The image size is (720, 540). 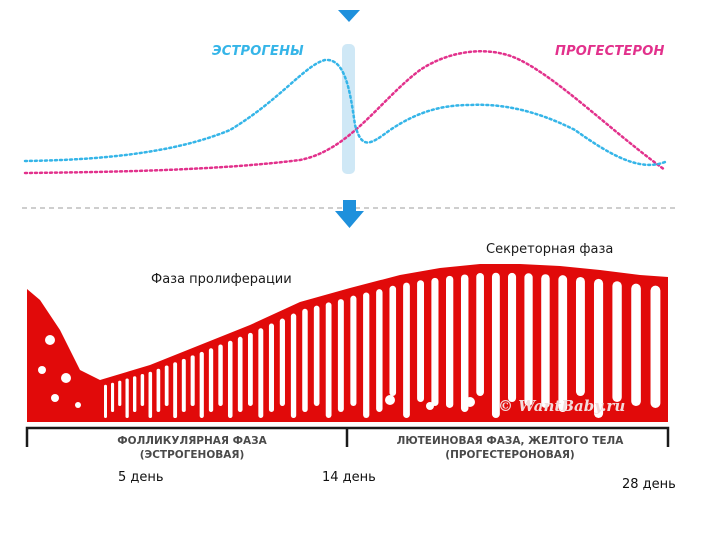 What do you see at coordinates (610, 51) in the screenshot?
I see `progesterone-label: ПРОГЕСТЕРОН` at bounding box center [610, 51].